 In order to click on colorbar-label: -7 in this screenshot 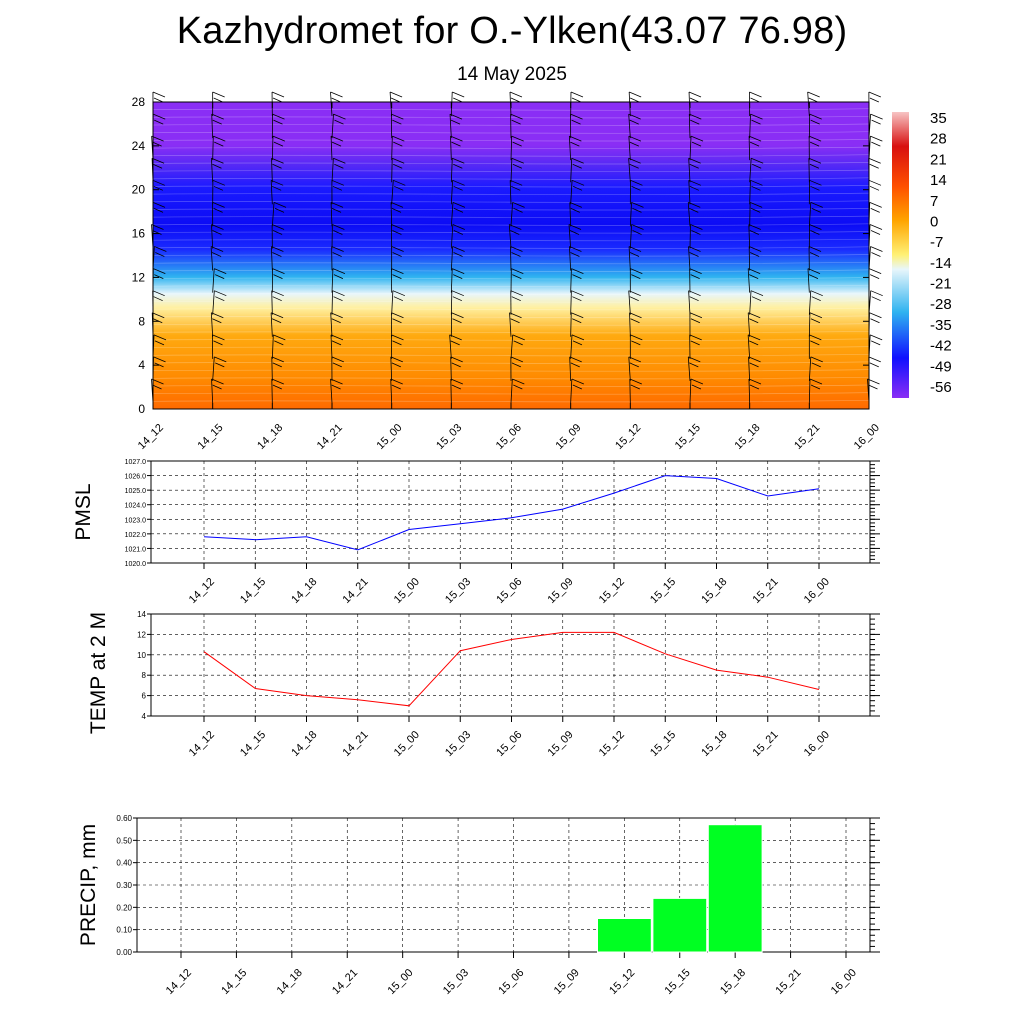, I will do `click(936, 242)`.